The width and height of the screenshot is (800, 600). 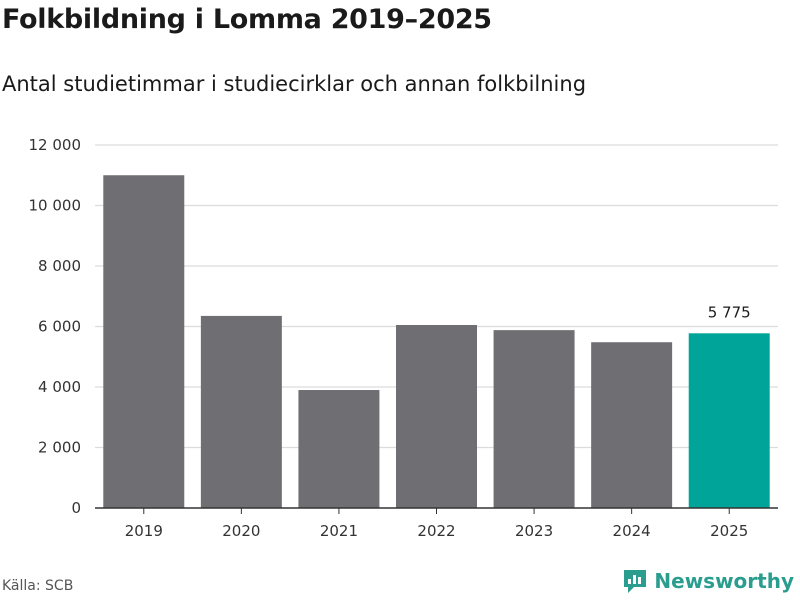 What do you see at coordinates (76, 508) in the screenshot?
I see `y-tick-label: 0` at bounding box center [76, 508].